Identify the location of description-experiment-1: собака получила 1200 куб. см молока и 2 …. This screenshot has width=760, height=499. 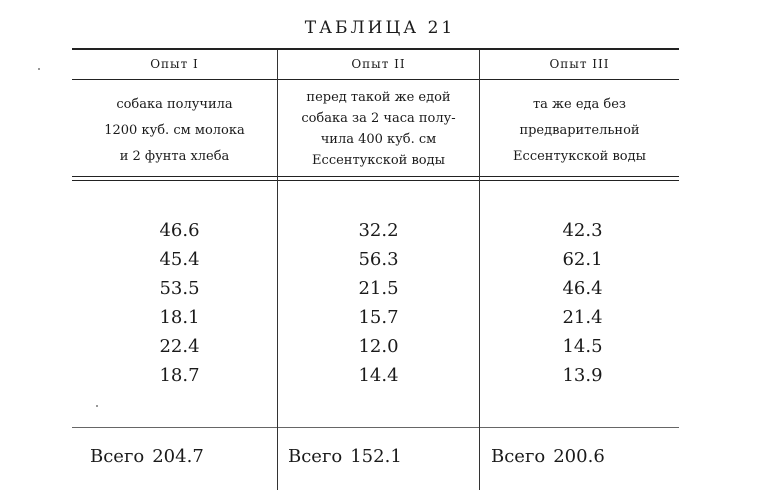
(174, 131).